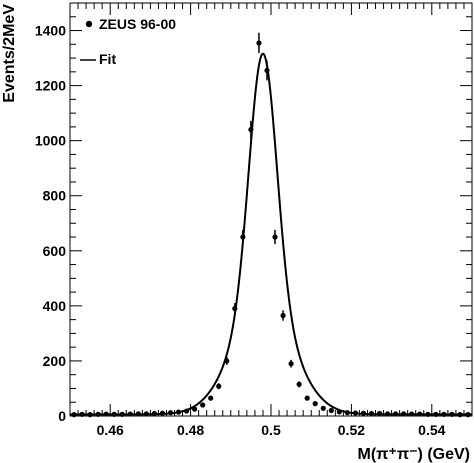 This screenshot has width=474, height=463. I want to click on y-tick-label: 200, so click(55, 361).